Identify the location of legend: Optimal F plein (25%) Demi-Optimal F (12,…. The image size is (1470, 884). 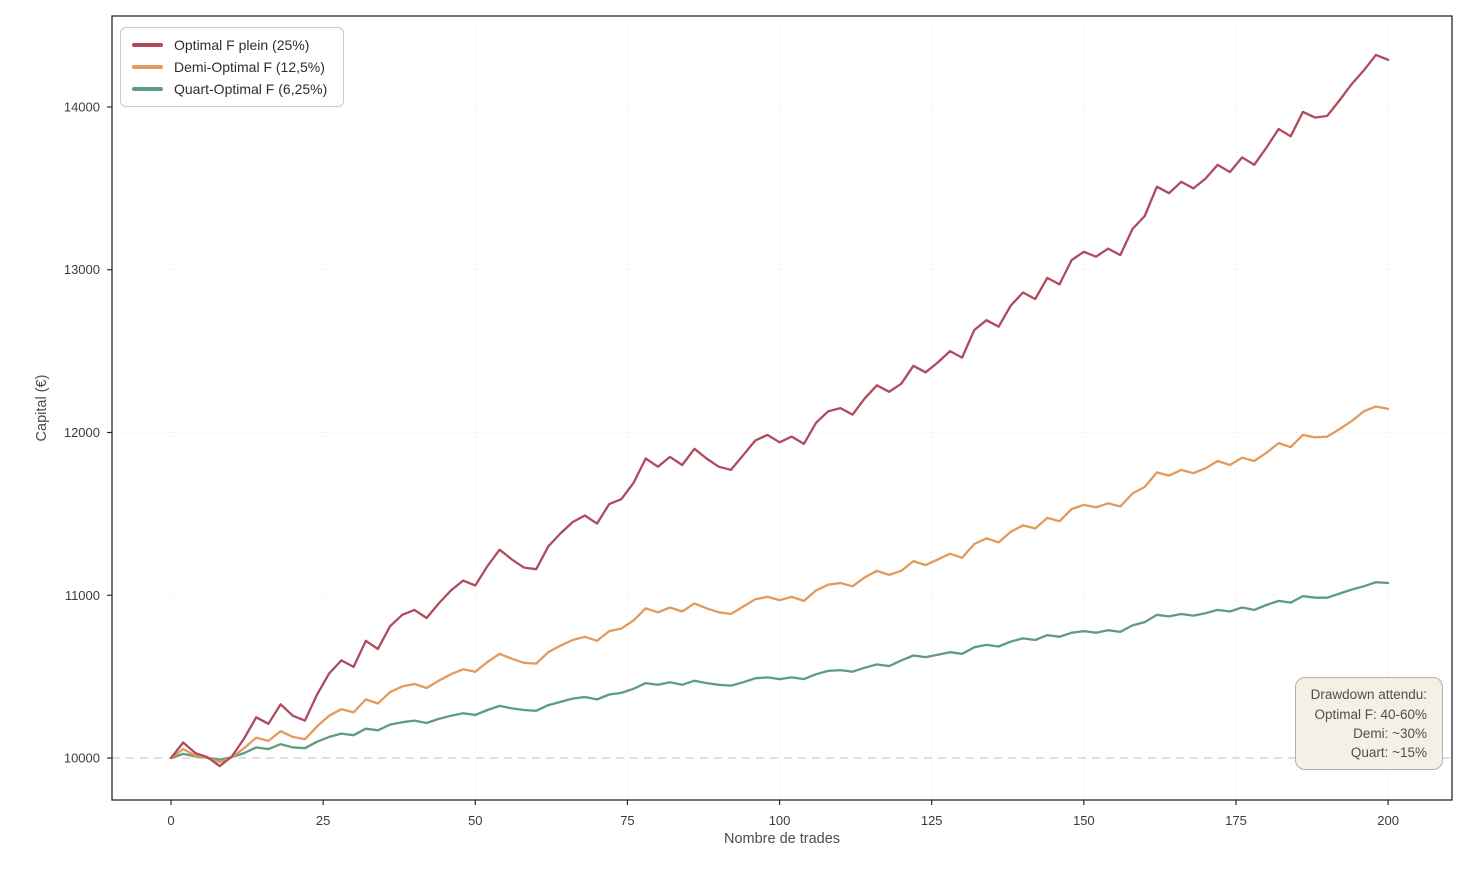
(232, 67).